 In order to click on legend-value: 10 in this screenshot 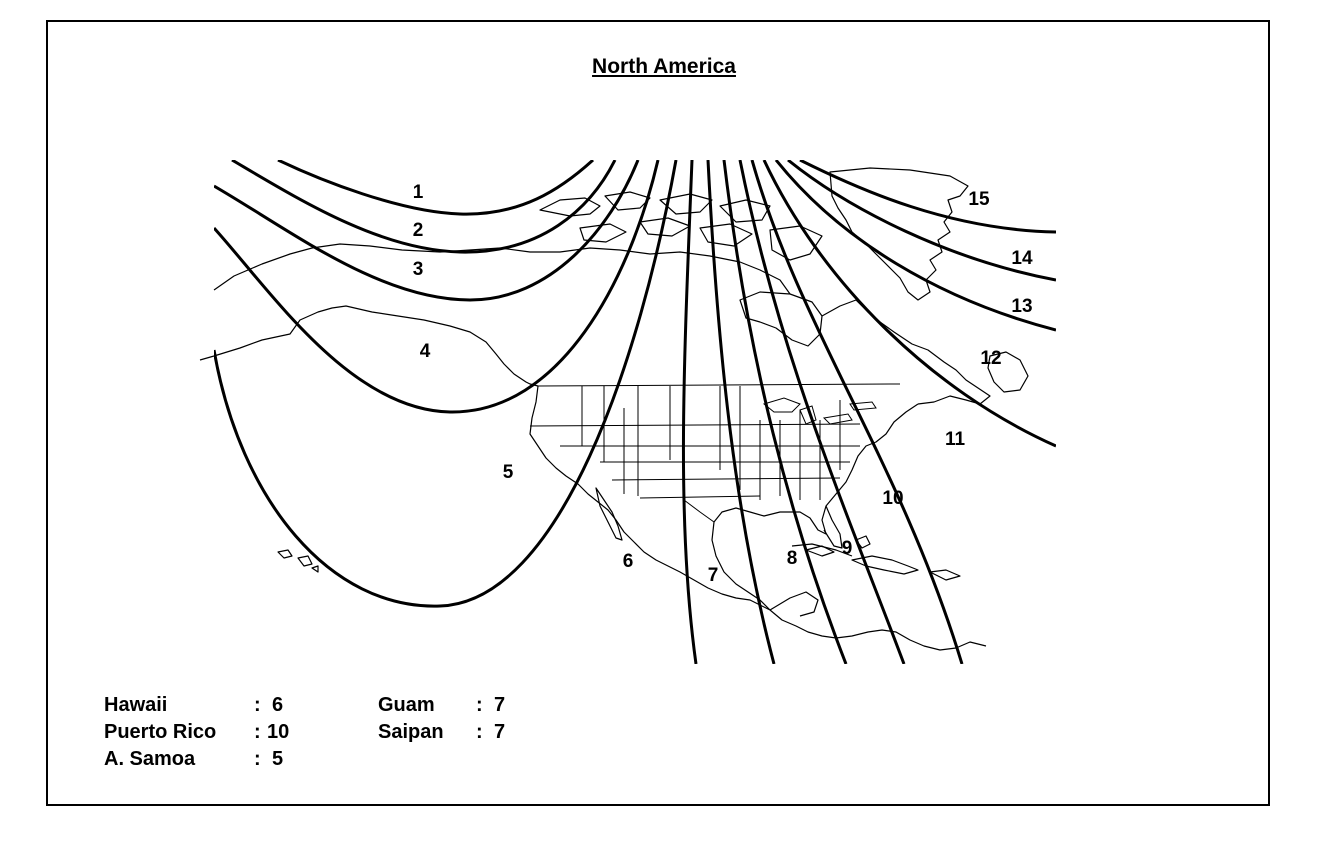, I will do `click(278, 732)`.